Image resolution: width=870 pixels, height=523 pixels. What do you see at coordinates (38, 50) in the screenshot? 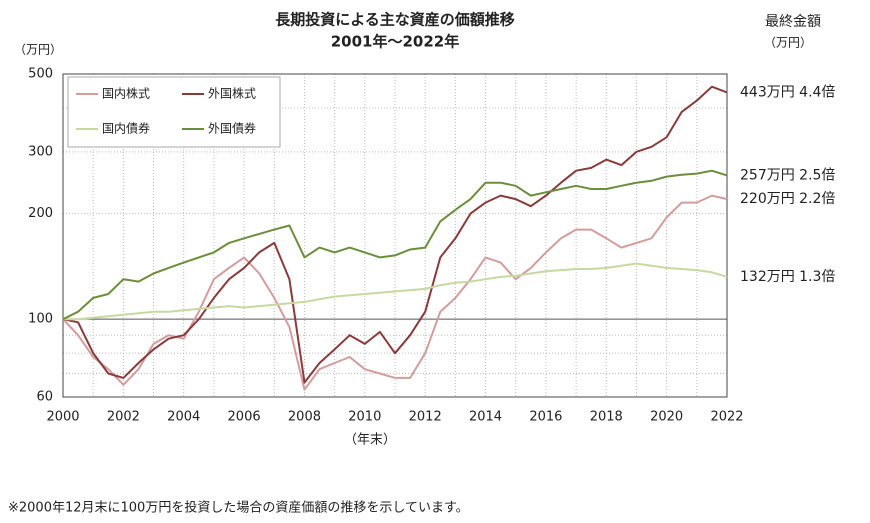
I see `y-unit: （万円）` at bounding box center [38, 50].